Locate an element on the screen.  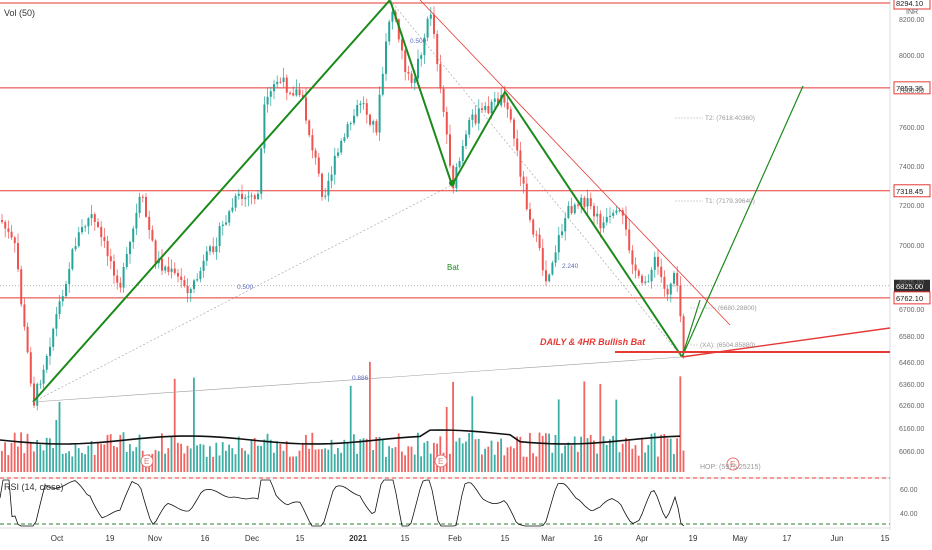
x-tick-label: 15 is located at coordinates (300, 538).